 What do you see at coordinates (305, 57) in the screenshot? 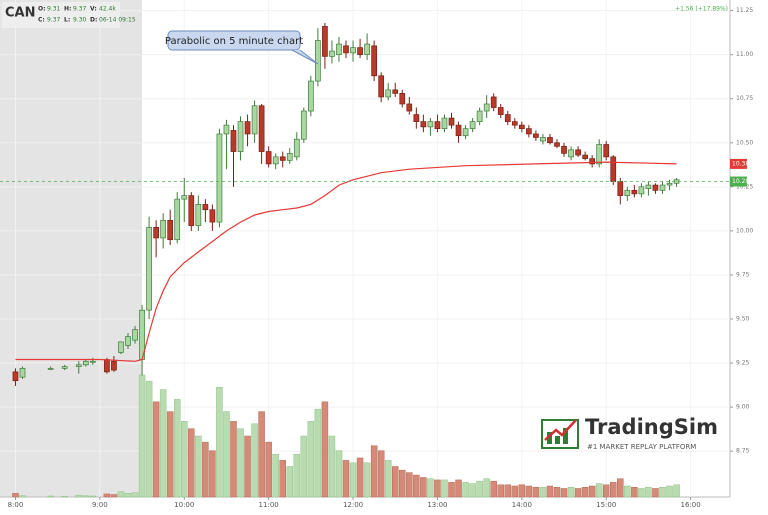
I see `annotation-pointer` at bounding box center [305, 57].